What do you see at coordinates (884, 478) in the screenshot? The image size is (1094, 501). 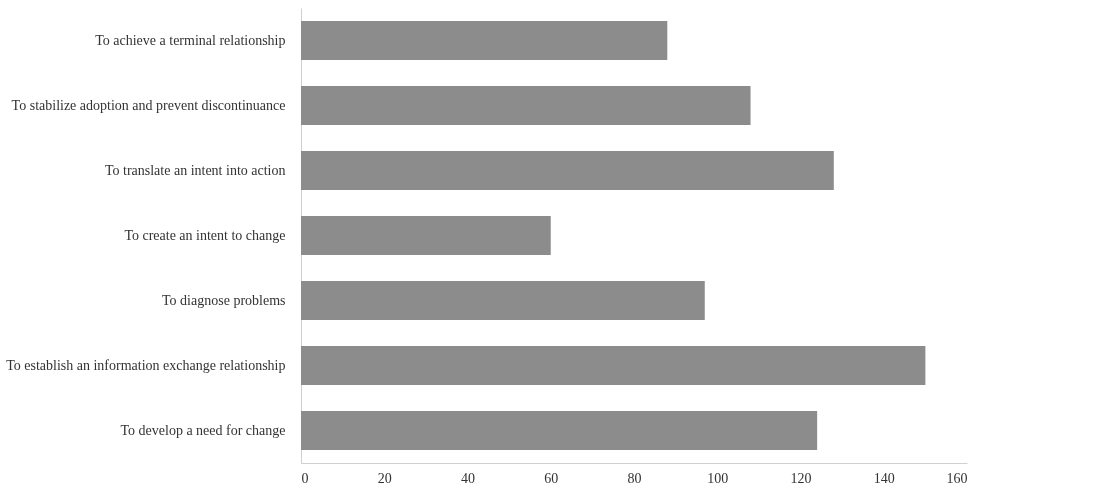 I see `x-tick-label: 140` at bounding box center [884, 478].